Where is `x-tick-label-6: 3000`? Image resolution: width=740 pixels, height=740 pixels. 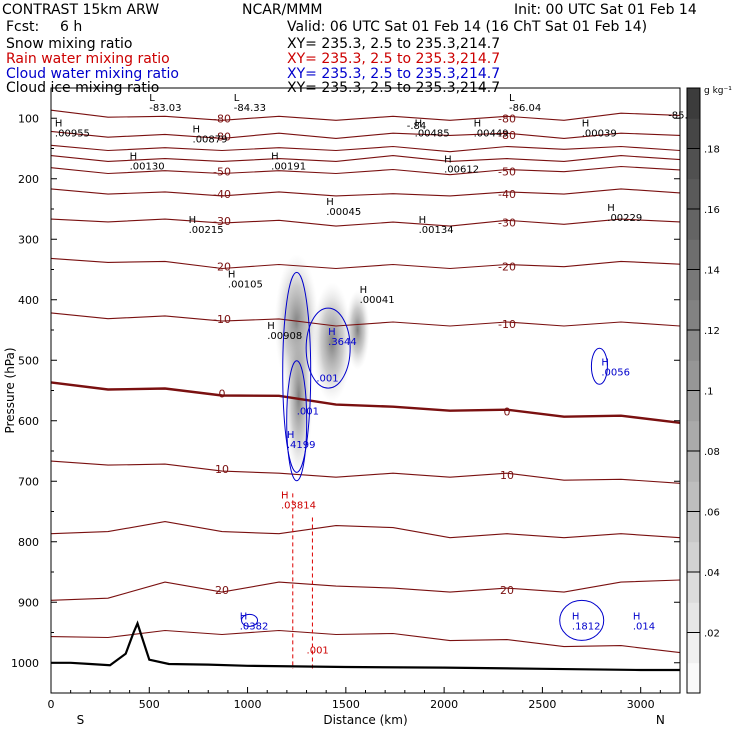
x-tick-label-6: 3000 is located at coordinates (641, 704).